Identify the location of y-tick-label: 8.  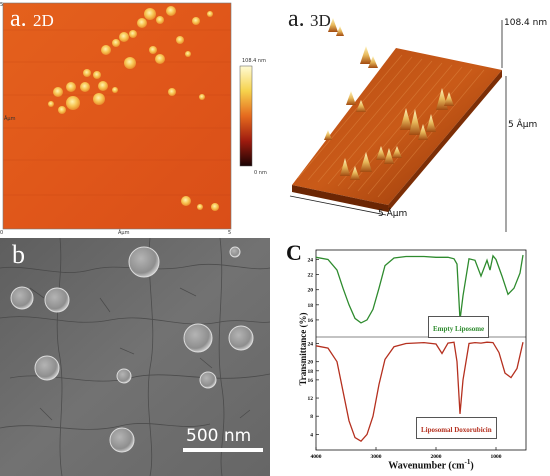
(311, 417).